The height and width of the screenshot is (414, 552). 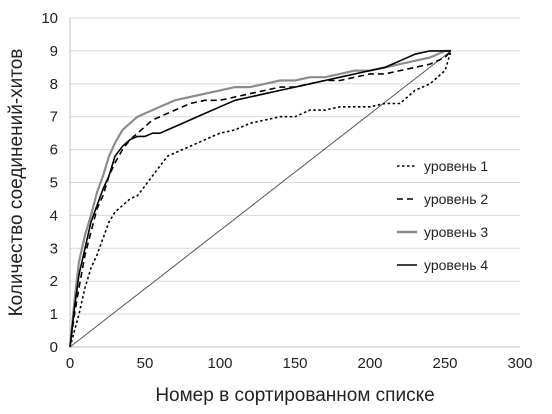 I want to click on y-tick-label: 6, so click(x=54, y=150).